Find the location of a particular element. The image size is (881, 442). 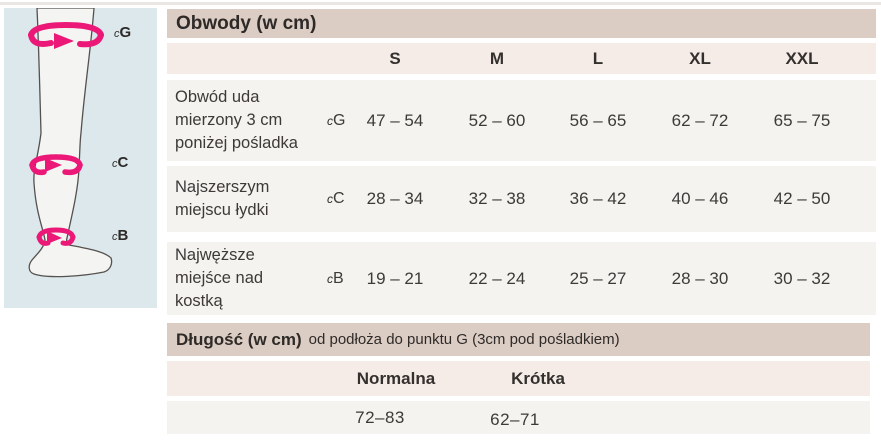

cc-value-xl: 40 – 46 is located at coordinates (700, 198).